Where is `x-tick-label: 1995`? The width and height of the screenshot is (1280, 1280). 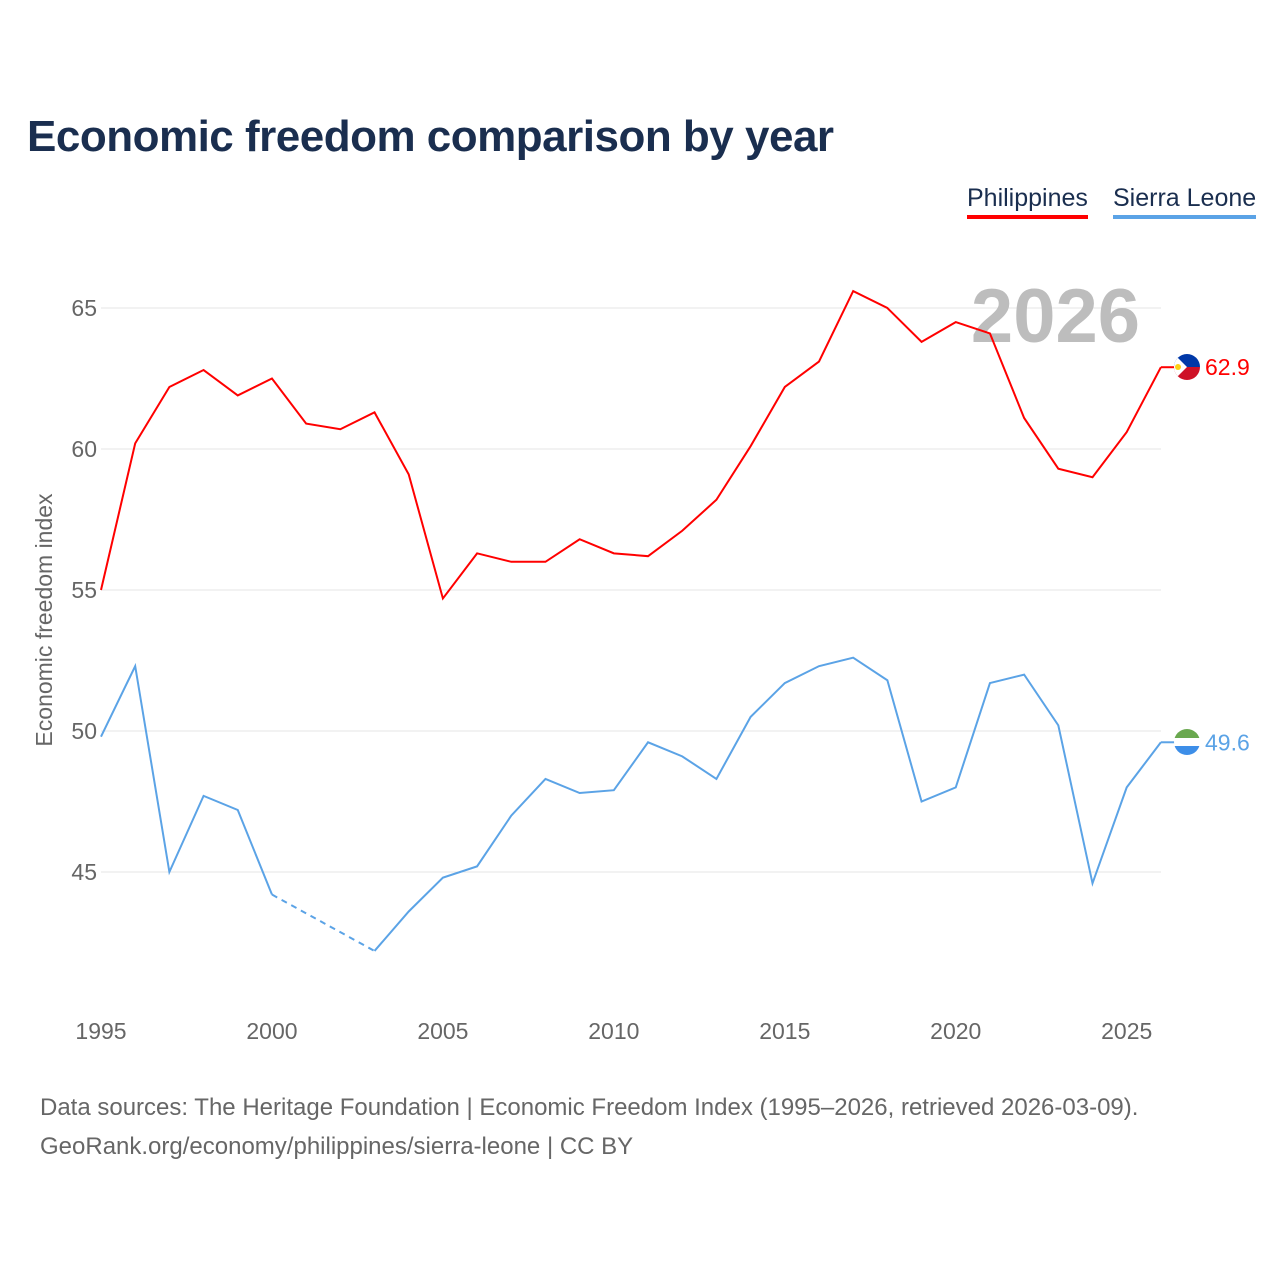 x-tick-label: 1995 is located at coordinates (100, 1031).